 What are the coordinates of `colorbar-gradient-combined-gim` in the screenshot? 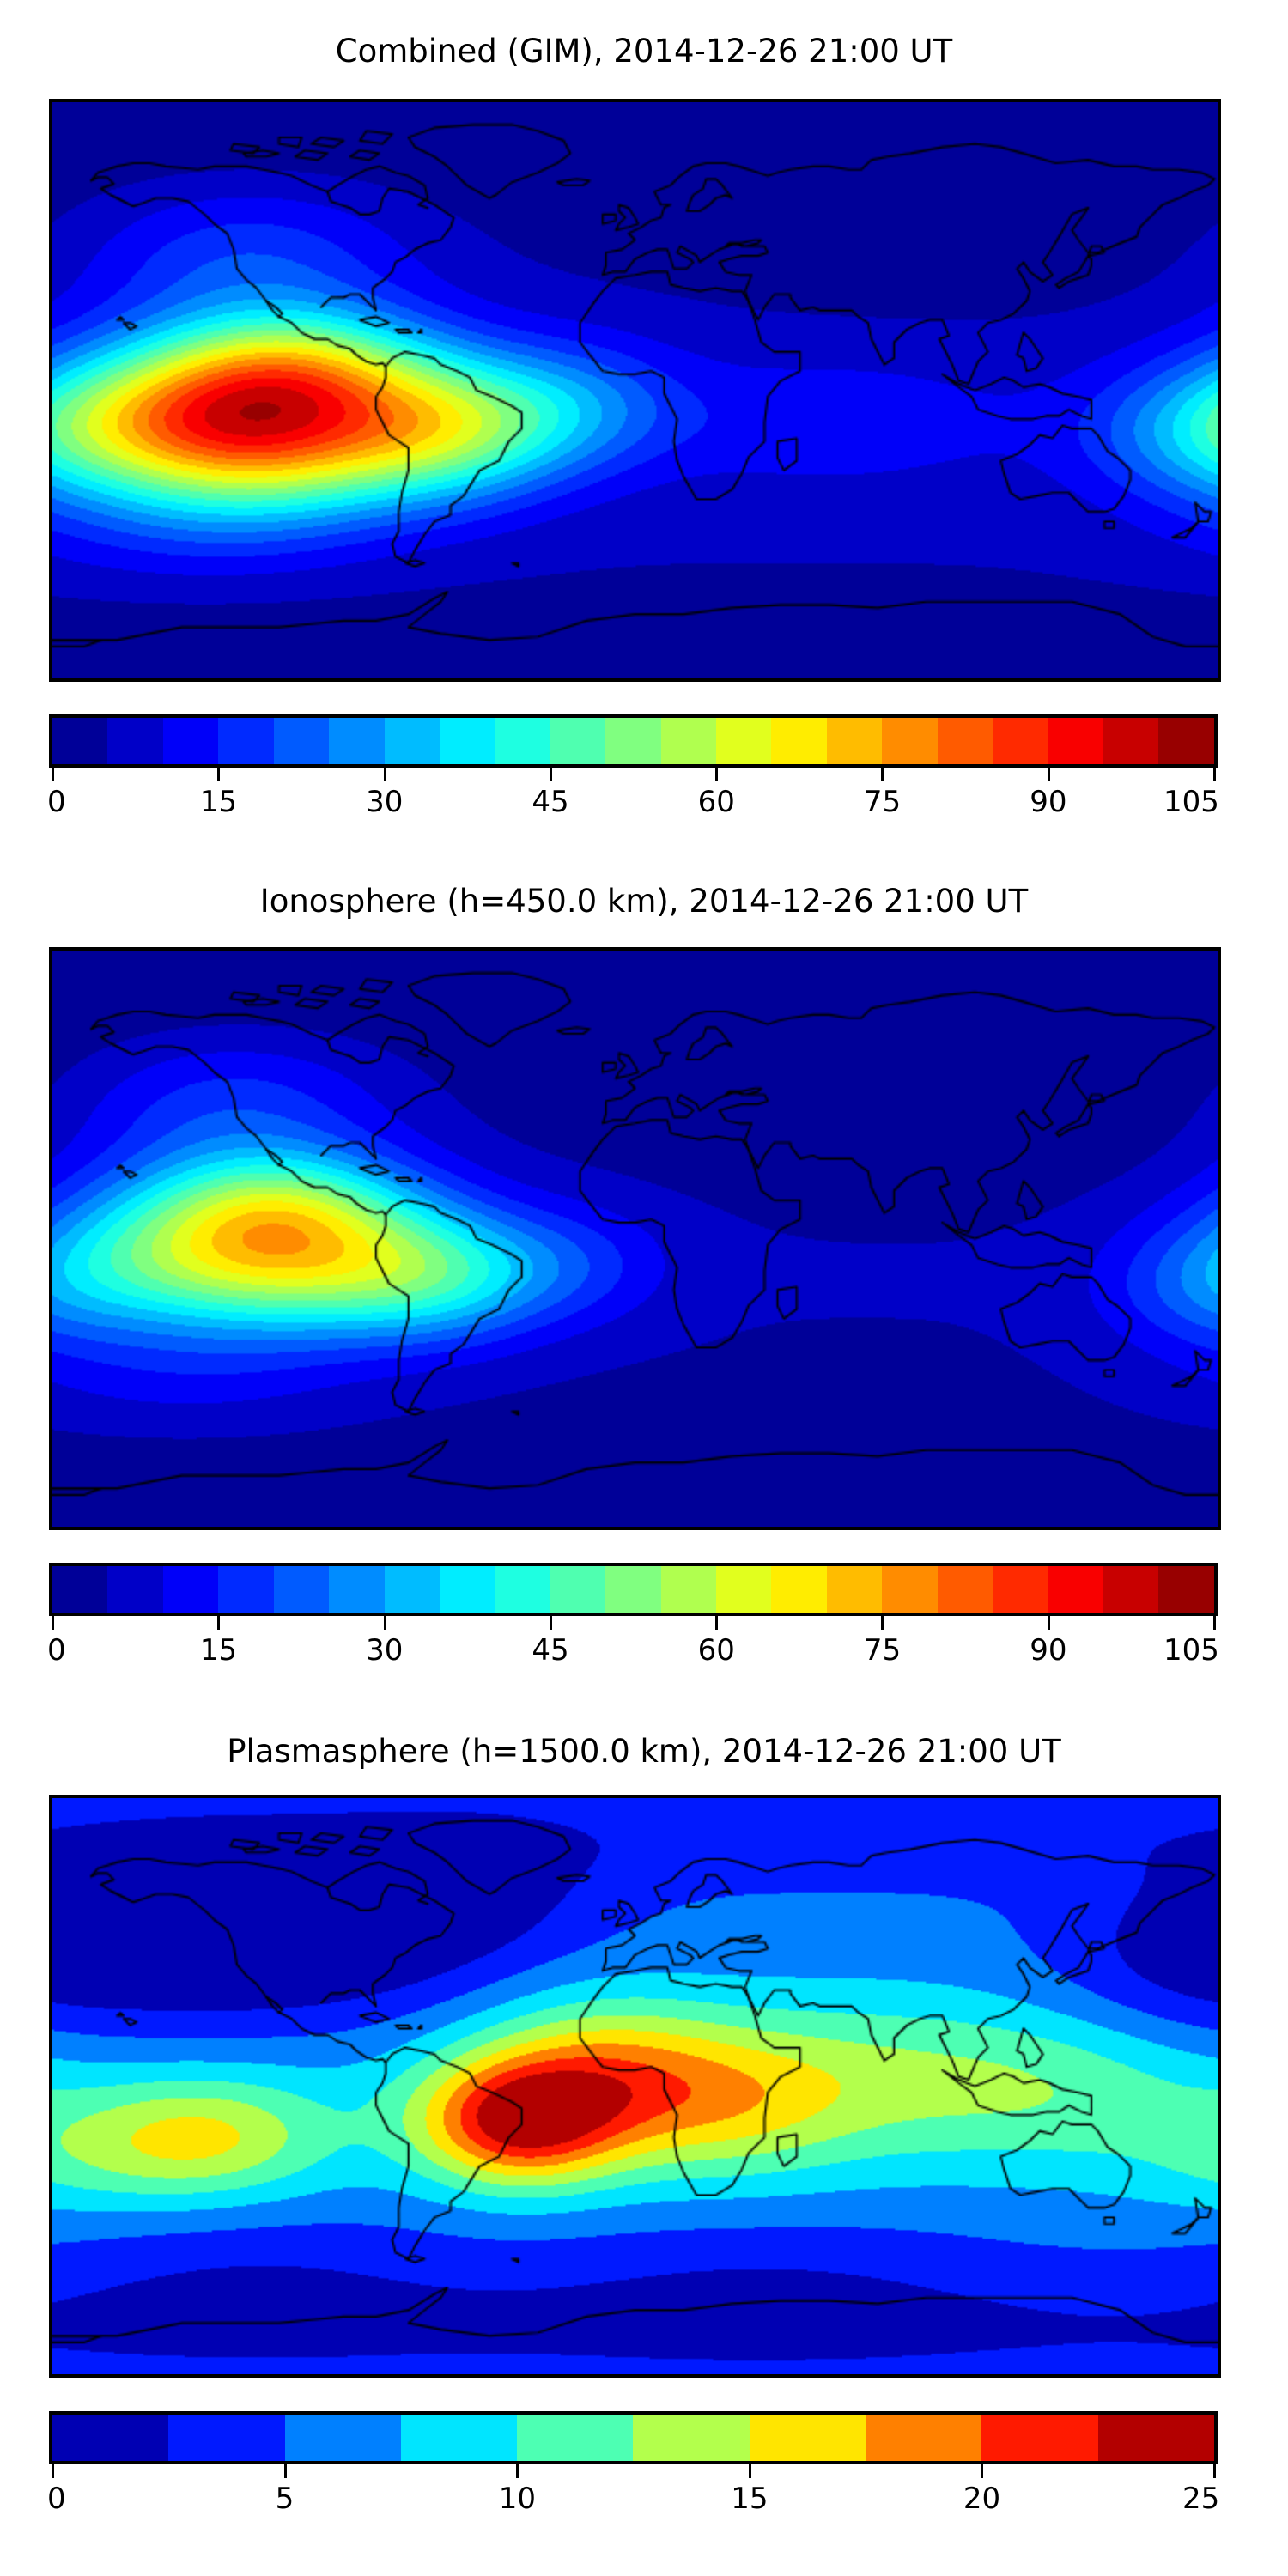 It's located at (633, 741).